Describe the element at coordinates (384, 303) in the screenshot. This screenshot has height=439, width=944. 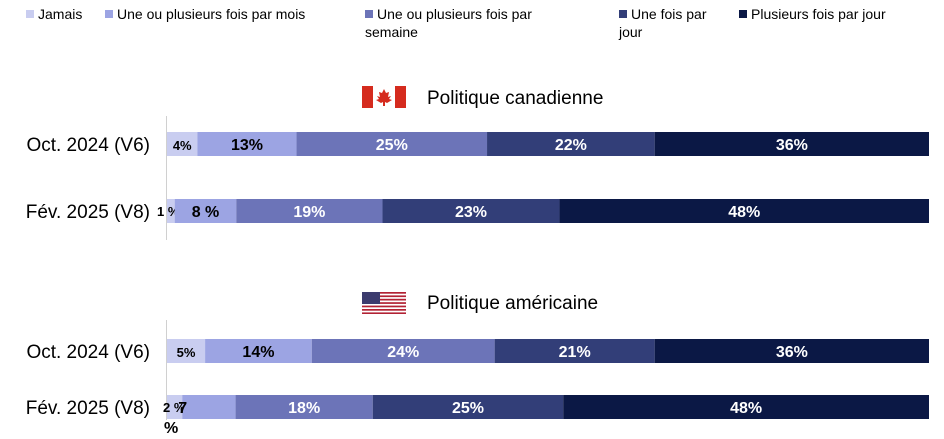
I see `usa-flag-icon` at that location.